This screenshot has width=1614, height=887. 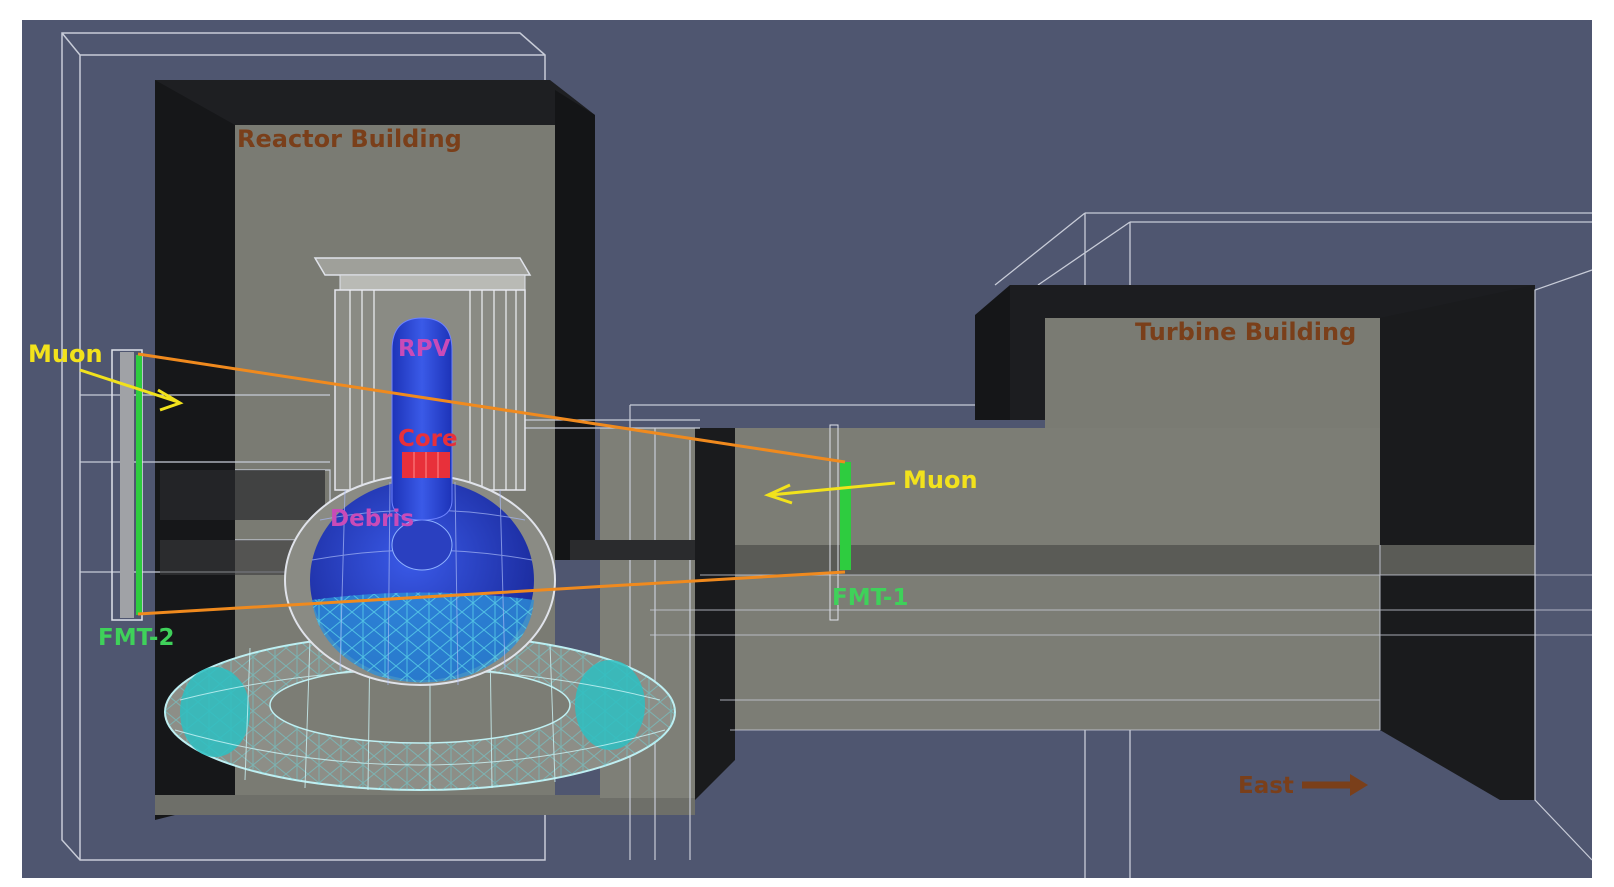 What do you see at coordinates (715, 614) in the screenshot?
I see `connector-dark-wall` at bounding box center [715, 614].